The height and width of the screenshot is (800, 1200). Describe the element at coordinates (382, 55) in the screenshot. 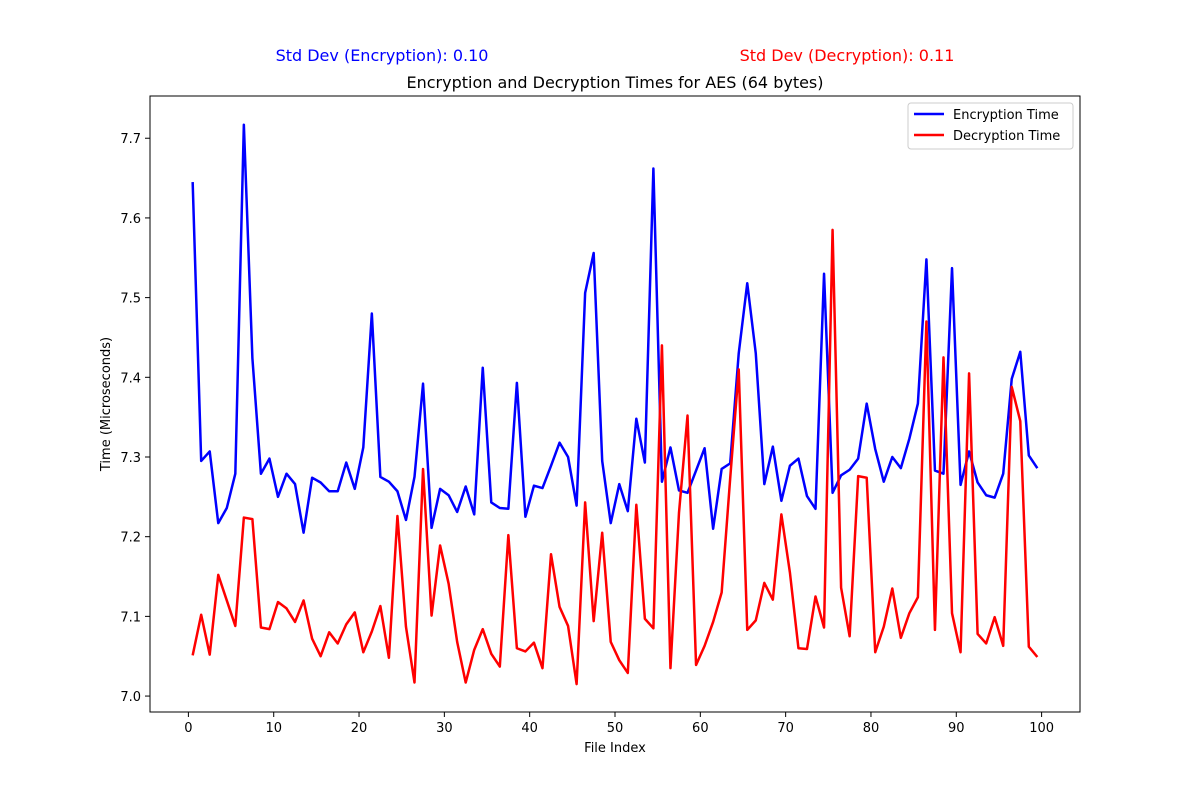

I see `std-dev-encryption-annotation: Std Dev (Encryption): 0.10` at that location.